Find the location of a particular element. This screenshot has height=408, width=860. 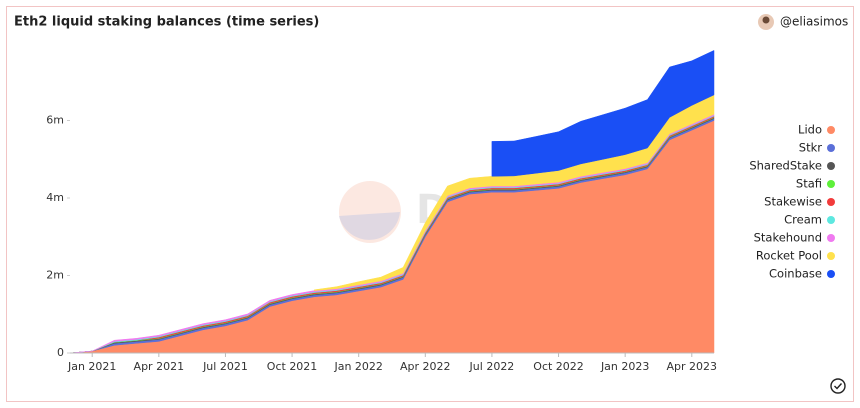

x-tick-label: Jan 2022 is located at coordinates (357, 366).